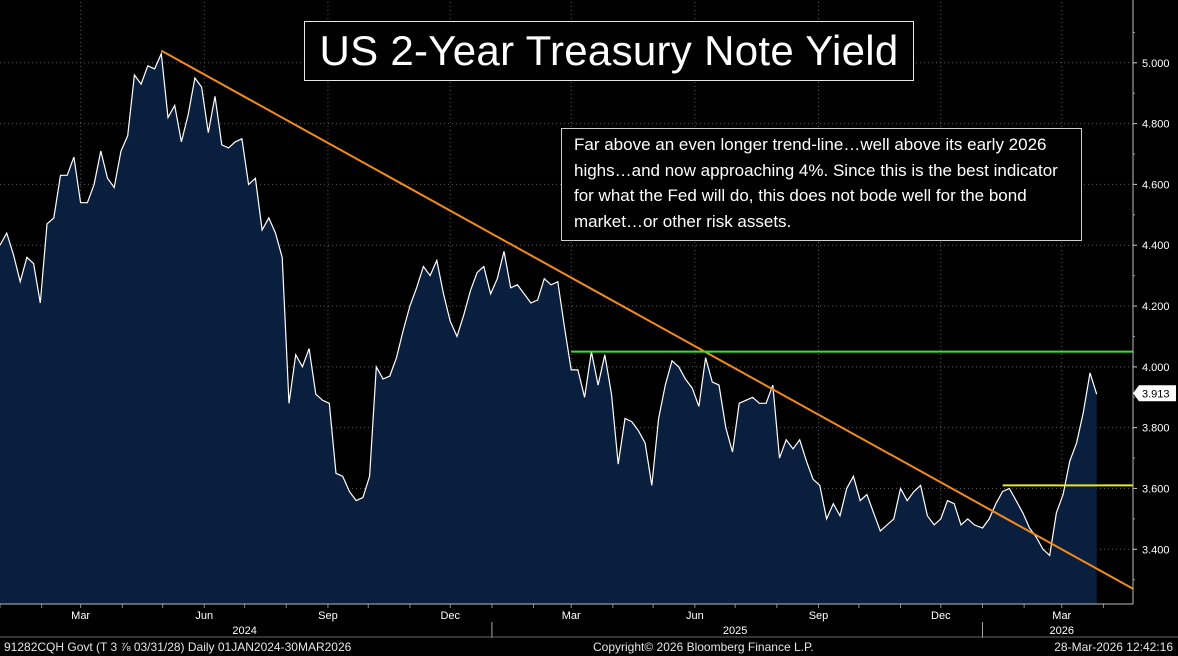  I want to click on footer-timestamp: 28-Mar-2026 12:42:16, so click(1113, 647).